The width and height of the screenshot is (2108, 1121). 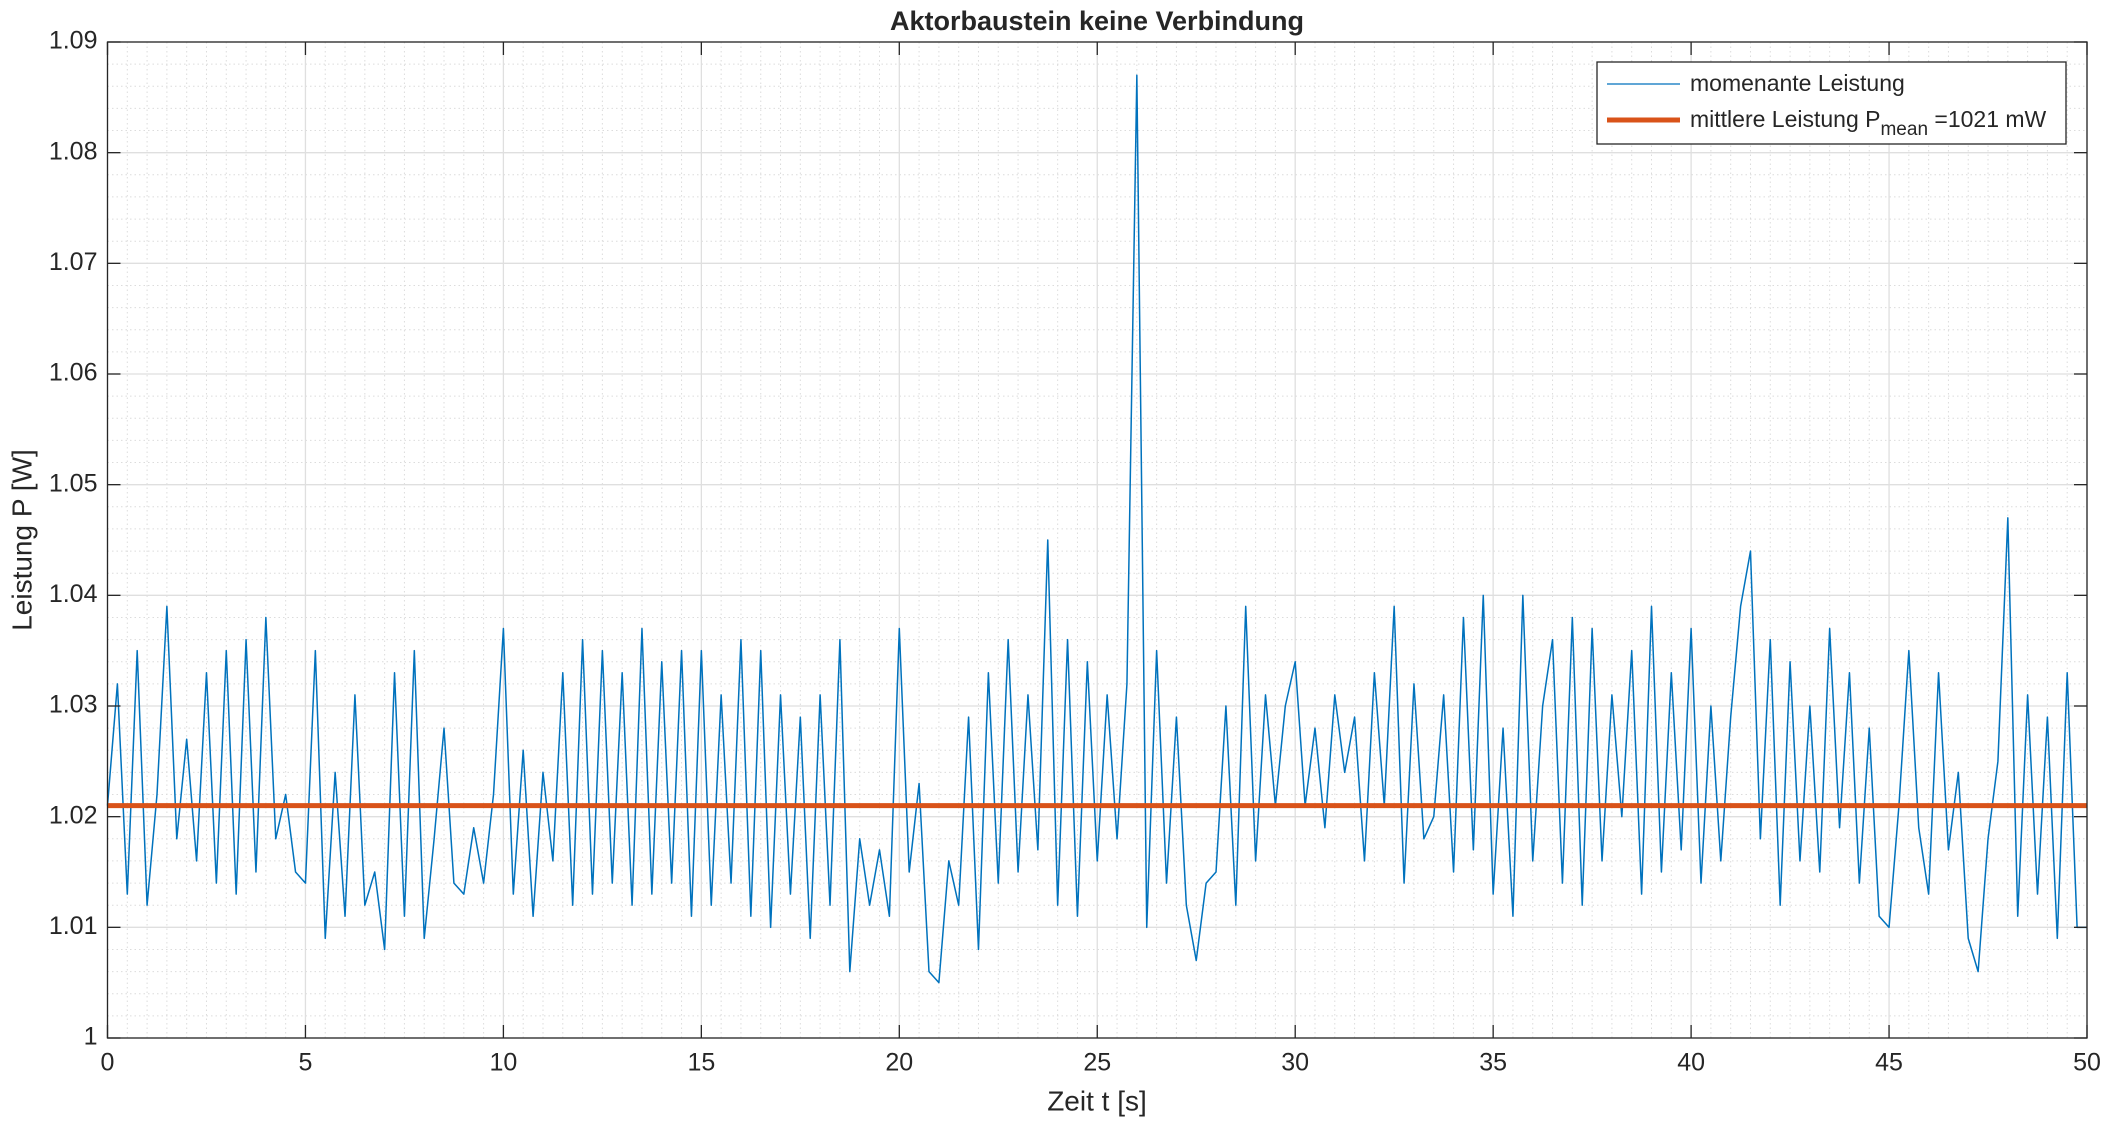 What do you see at coordinates (73, 815) in the screenshot?
I see `y-tick-label: 1.02` at bounding box center [73, 815].